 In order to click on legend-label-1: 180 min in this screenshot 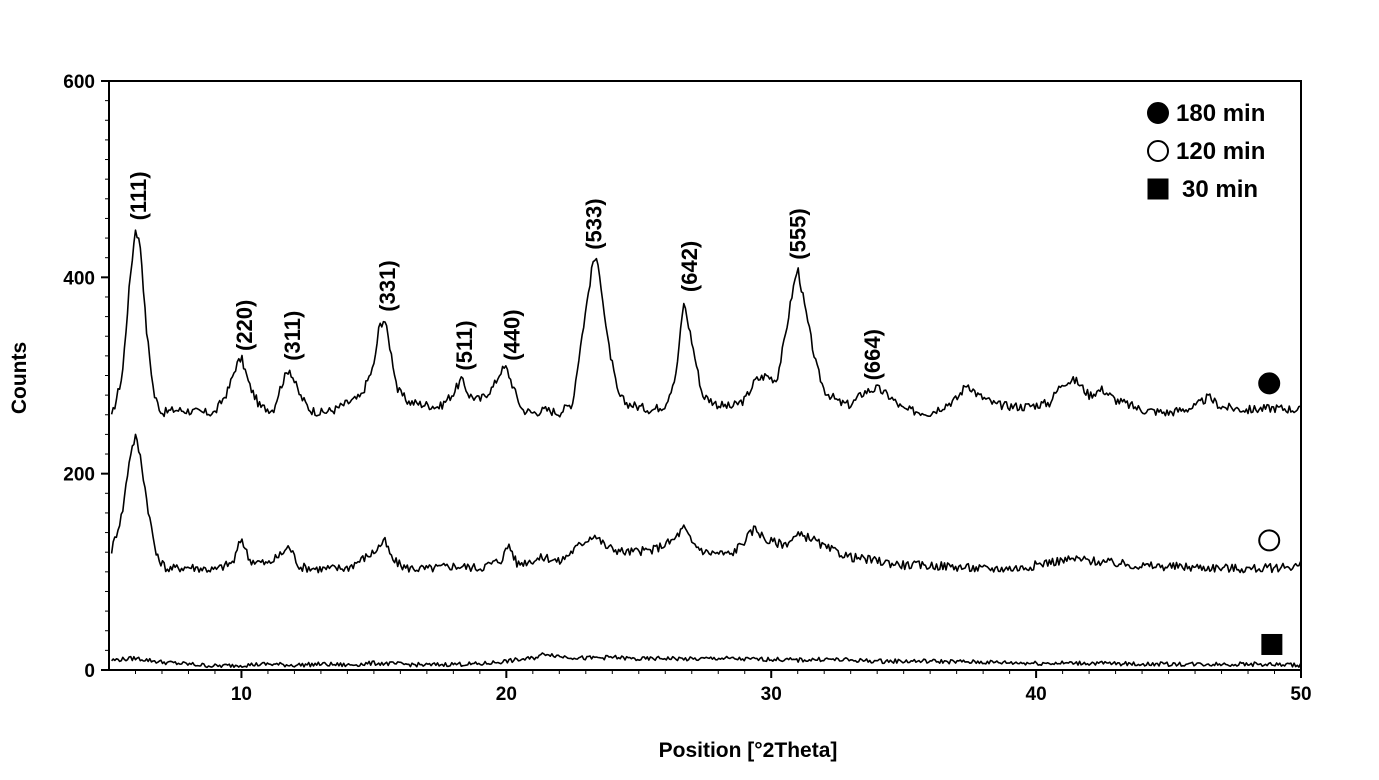, I will do `click(1220, 113)`.